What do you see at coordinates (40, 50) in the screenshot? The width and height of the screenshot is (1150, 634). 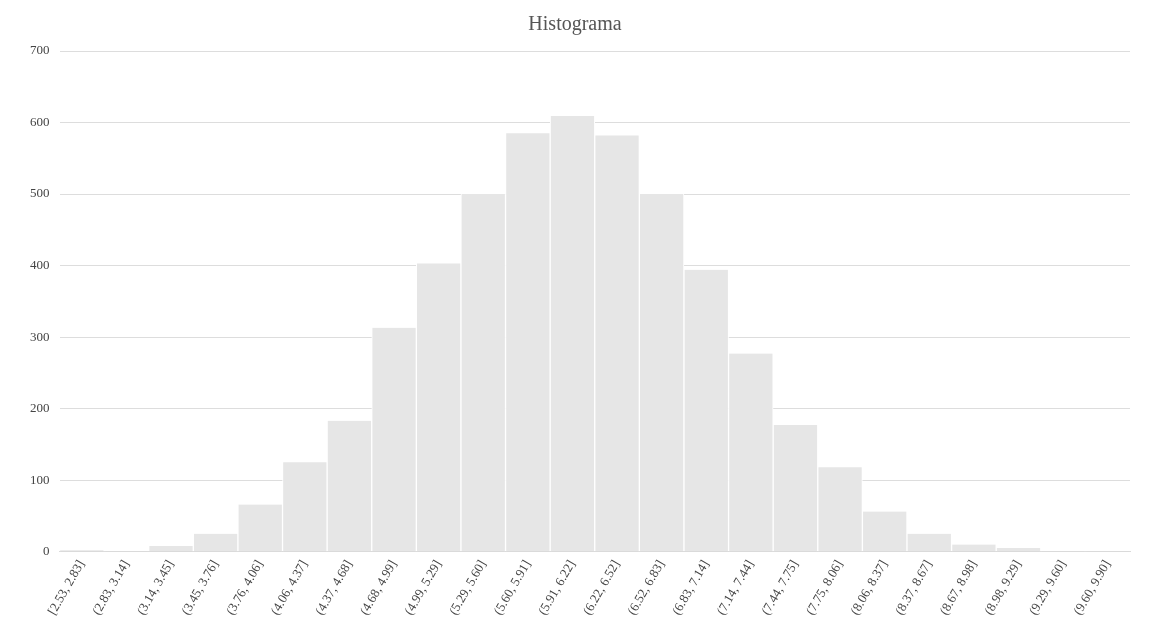 I see `y-tick-label: 700` at bounding box center [40, 50].